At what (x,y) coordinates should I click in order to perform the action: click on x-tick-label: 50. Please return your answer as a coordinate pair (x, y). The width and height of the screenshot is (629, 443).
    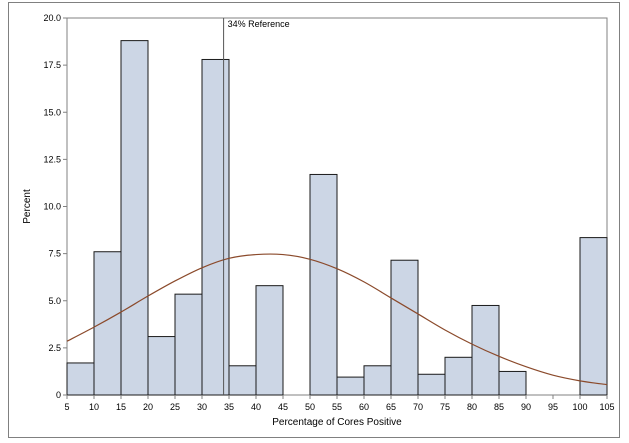
    Looking at the image, I should click on (310, 407).